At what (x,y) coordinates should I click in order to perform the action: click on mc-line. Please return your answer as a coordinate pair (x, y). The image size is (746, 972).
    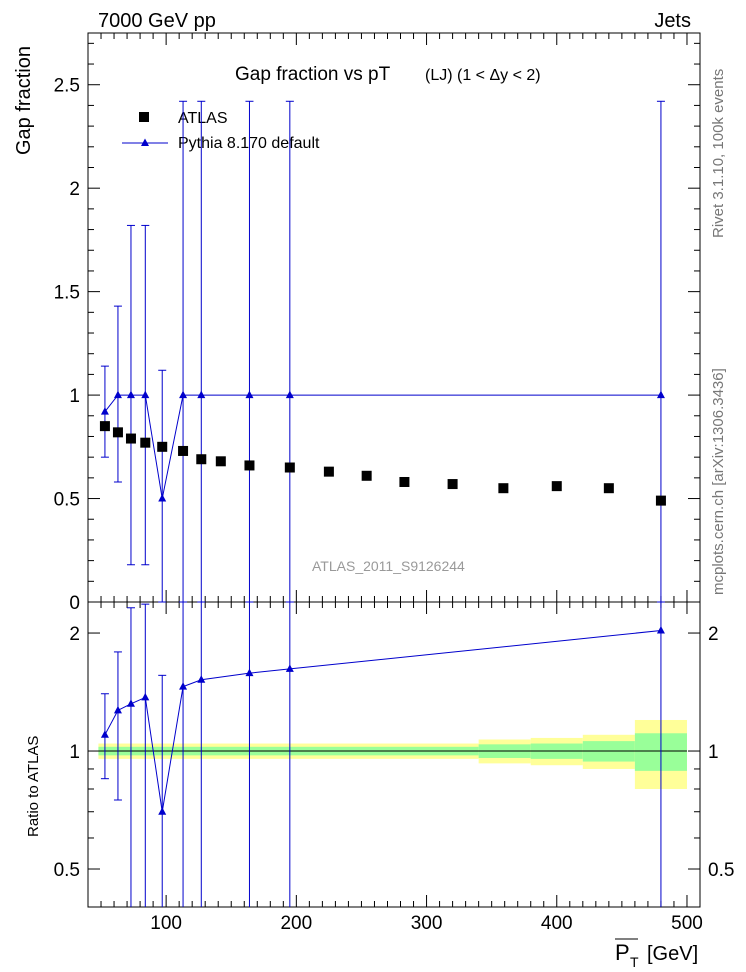
    Looking at the image, I should click on (382, 446).